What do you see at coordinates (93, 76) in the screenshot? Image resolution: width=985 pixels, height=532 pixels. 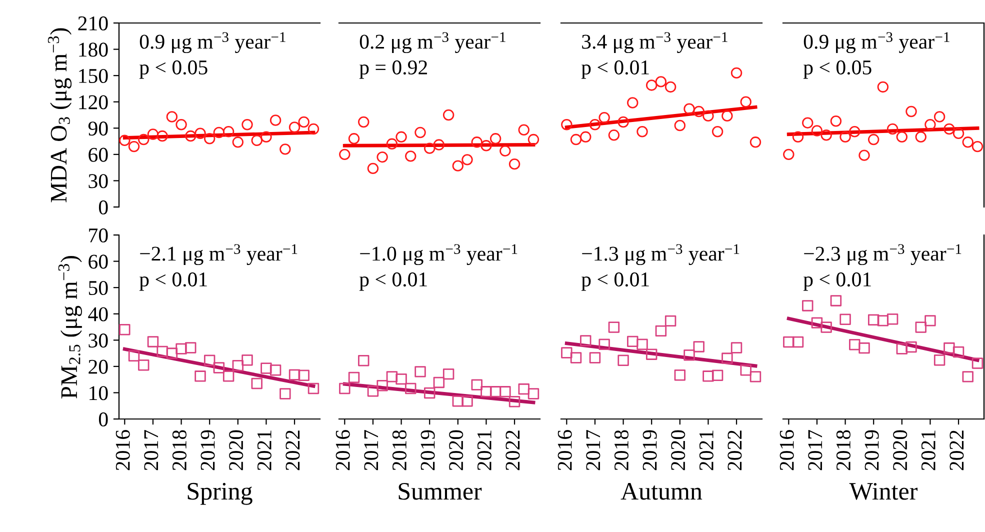 I see `y-tick-label: 150` at bounding box center [93, 76].